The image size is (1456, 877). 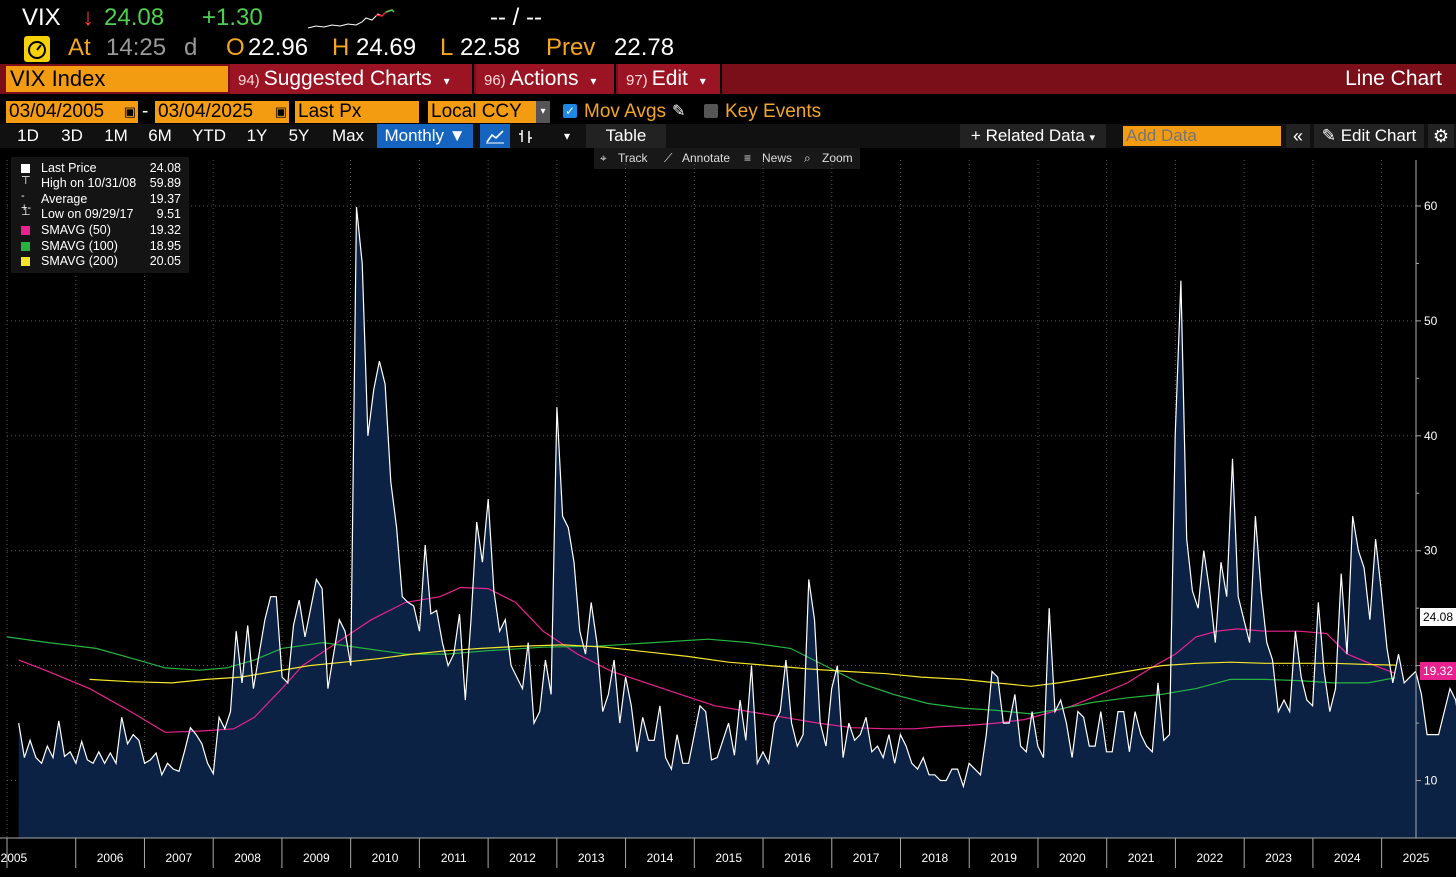 I want to click on x-tick-label: 2020, so click(x=1072, y=858).